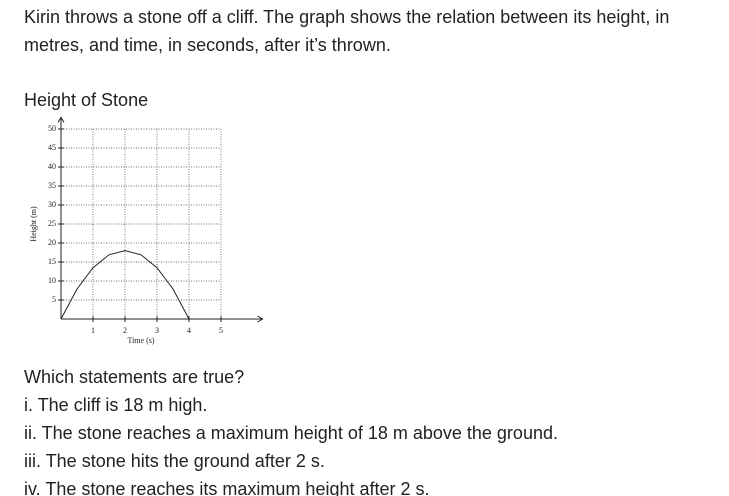 The image size is (729, 496). Describe the element at coordinates (52, 223) in the screenshot. I see `y-tick-label: 25` at that location.